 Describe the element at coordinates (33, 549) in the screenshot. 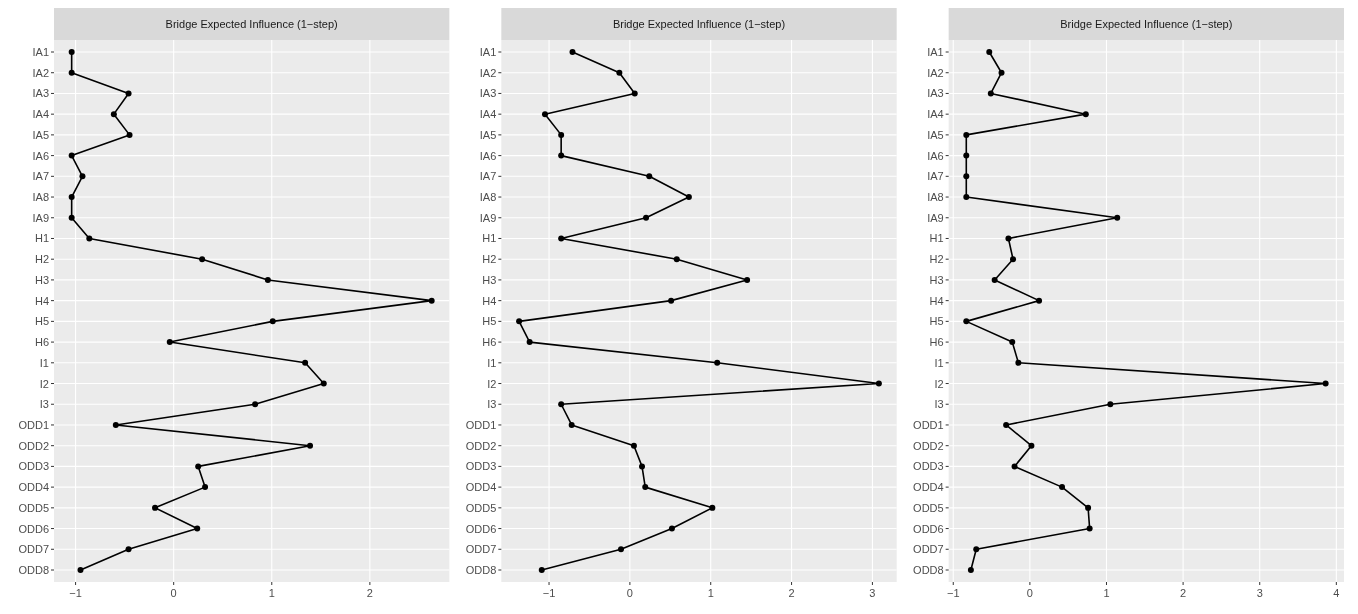

I see `y-tick-label: ODD7` at that location.